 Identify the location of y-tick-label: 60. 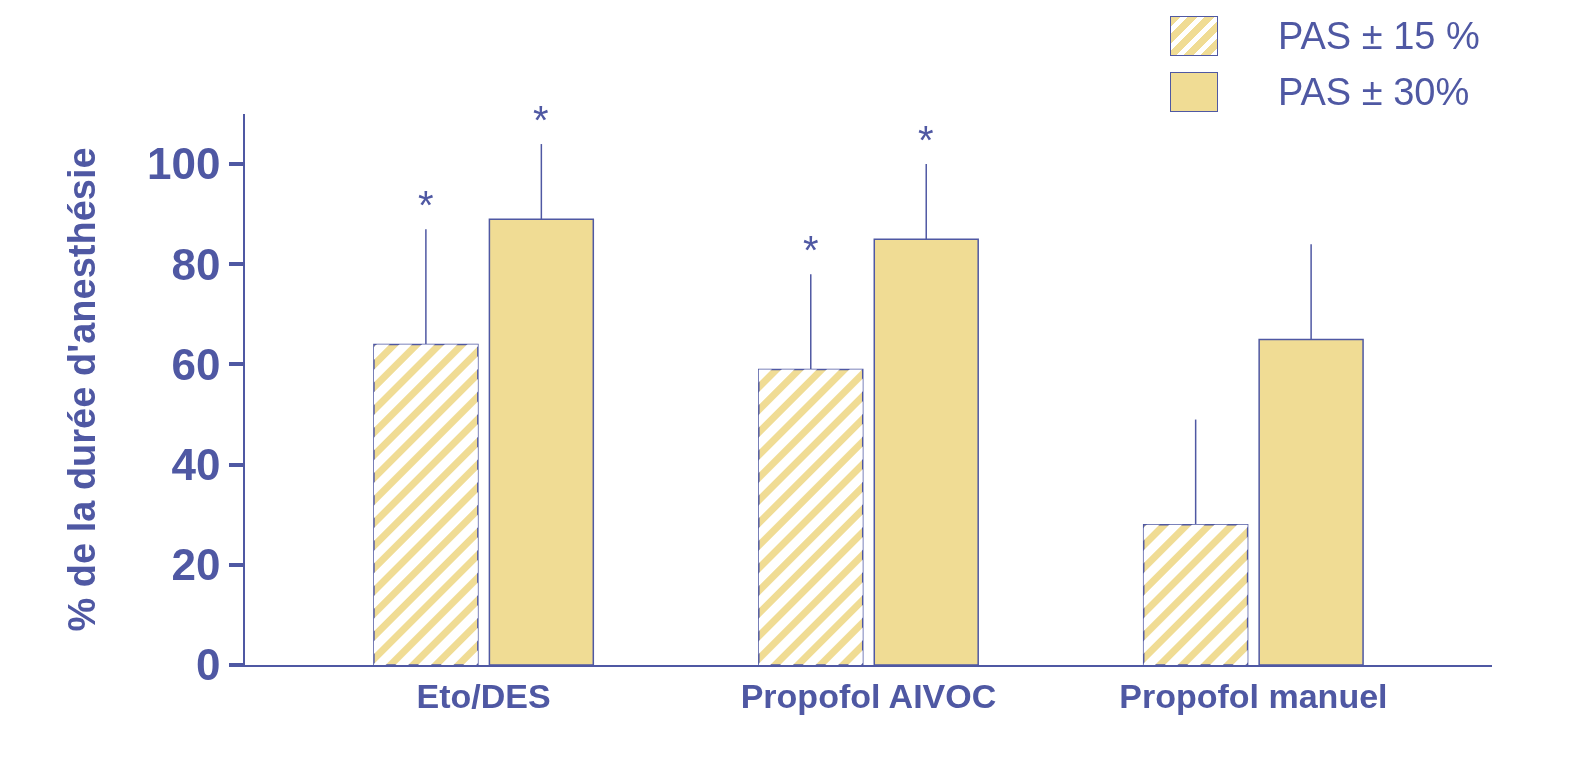
(196, 364).